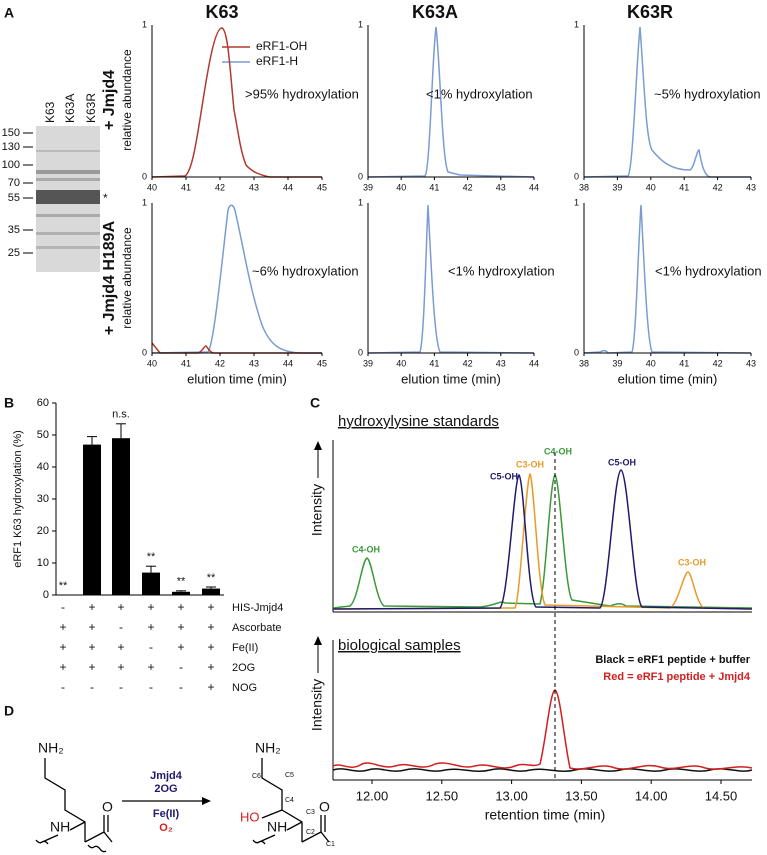 This screenshot has width=767, height=855. What do you see at coordinates (581, 795) in the screenshot?
I see `x-tick-label: 13.50` at bounding box center [581, 795].